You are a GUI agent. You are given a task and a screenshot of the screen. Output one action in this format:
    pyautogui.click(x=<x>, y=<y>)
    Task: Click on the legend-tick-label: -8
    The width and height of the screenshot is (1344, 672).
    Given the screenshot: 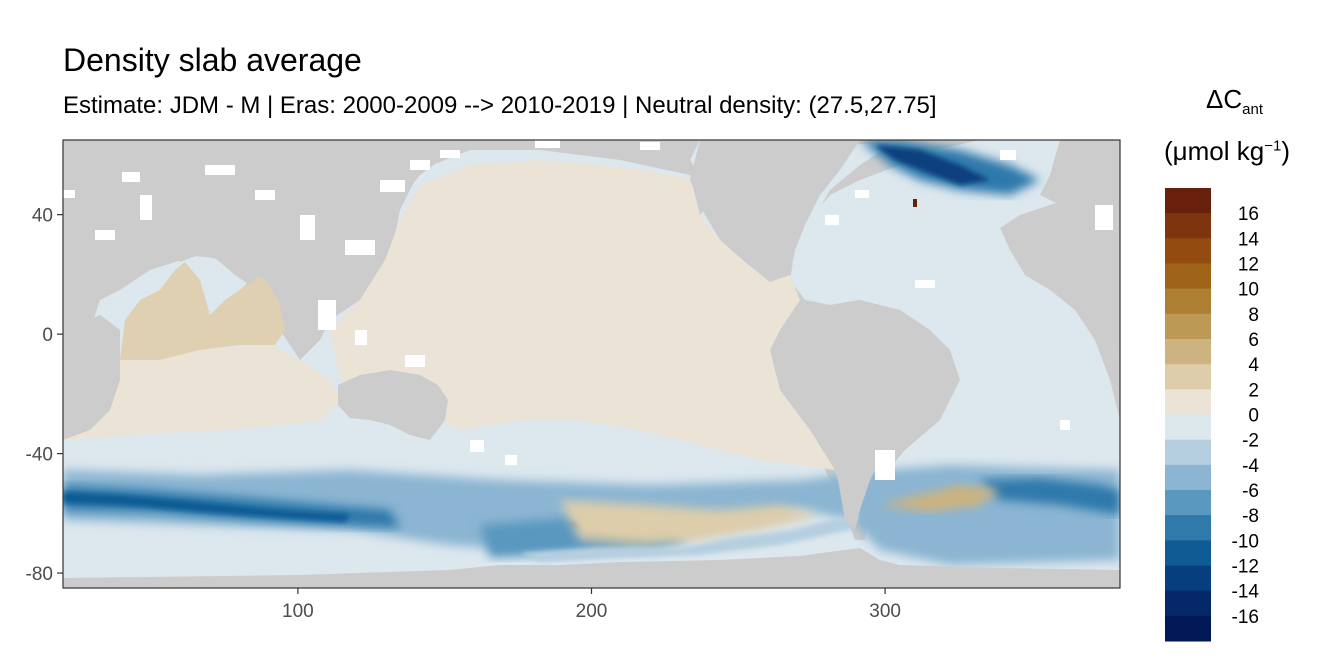 What is the action you would take?
    pyautogui.click(x=1250, y=516)
    